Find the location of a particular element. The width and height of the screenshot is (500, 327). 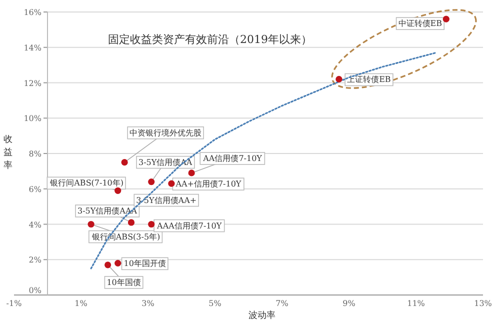

x-tick-label: 13% is located at coordinates (483, 303).